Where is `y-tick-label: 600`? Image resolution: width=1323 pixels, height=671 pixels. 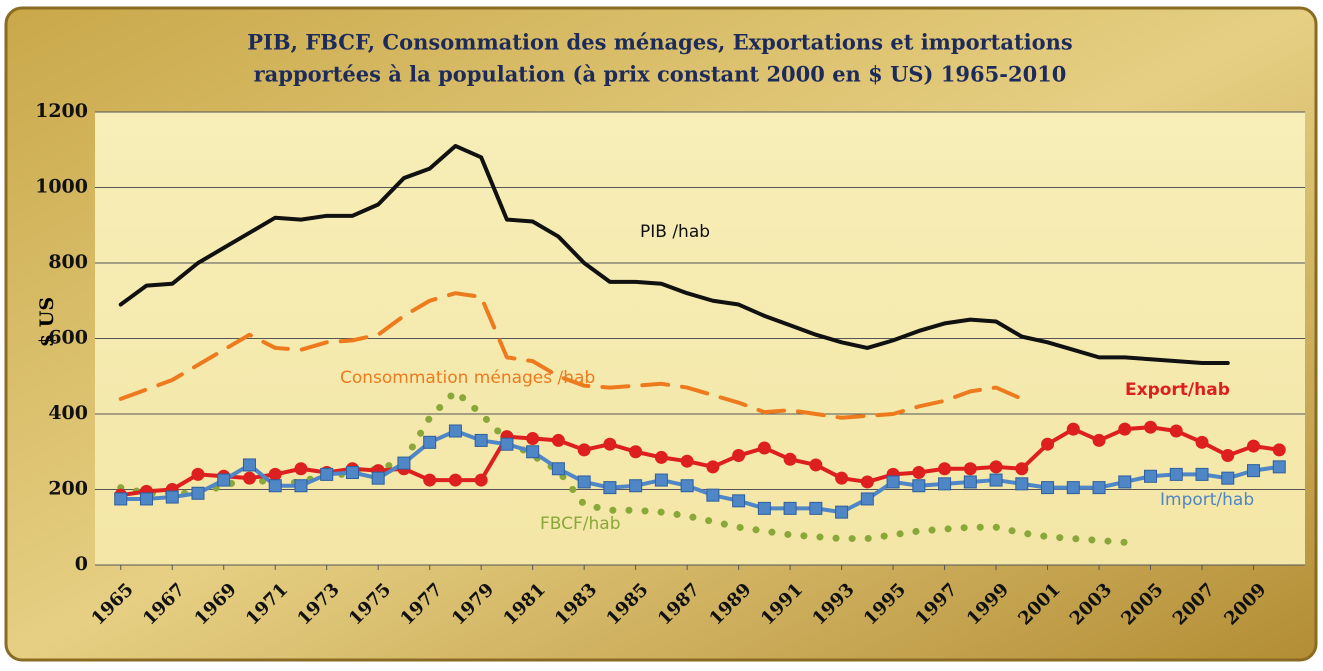
y-tick-label: 600 is located at coordinates (68, 338).